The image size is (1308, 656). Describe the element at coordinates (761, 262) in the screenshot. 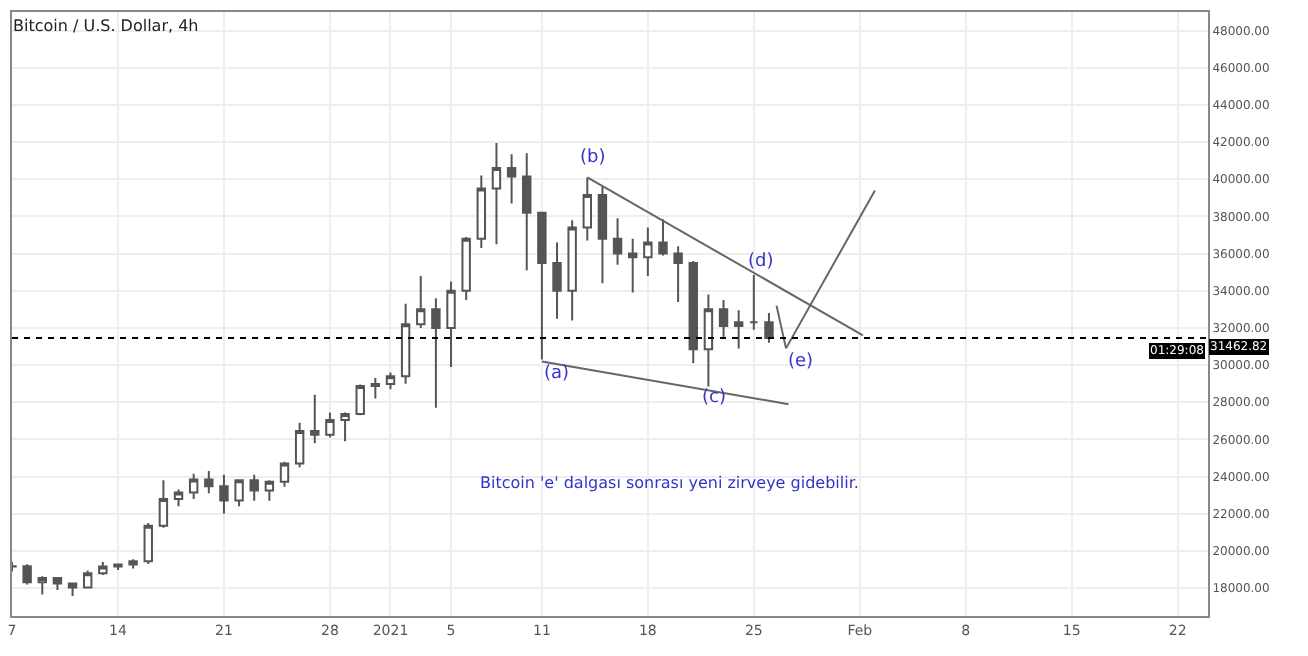

I see `annotation: (d)` at that location.